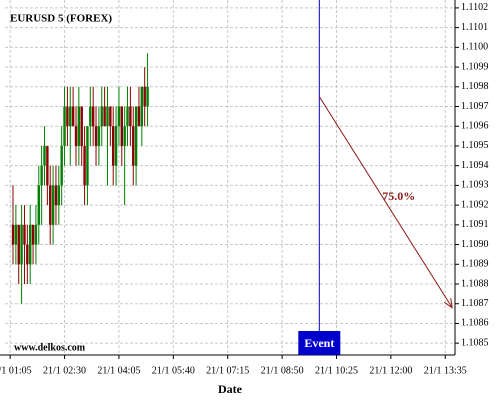 Image resolution: width=500 pixels, height=400 pixels. What do you see at coordinates (475, 66) in the screenshot?
I see `y-tick-label: 1.1099` at bounding box center [475, 66].